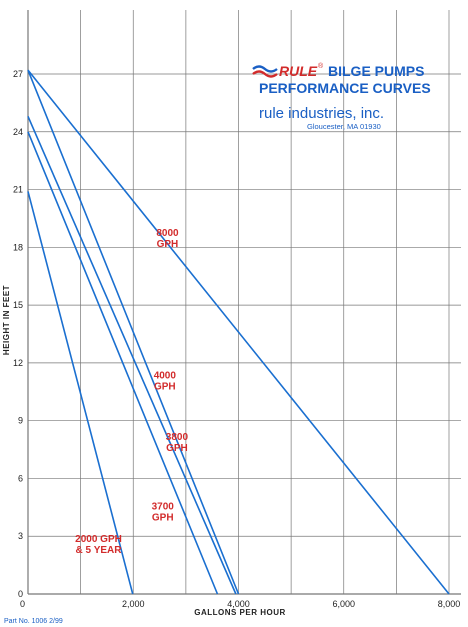  Describe the element at coordinates (18, 190) in the screenshot. I see `y-tick-label: 21` at that location.